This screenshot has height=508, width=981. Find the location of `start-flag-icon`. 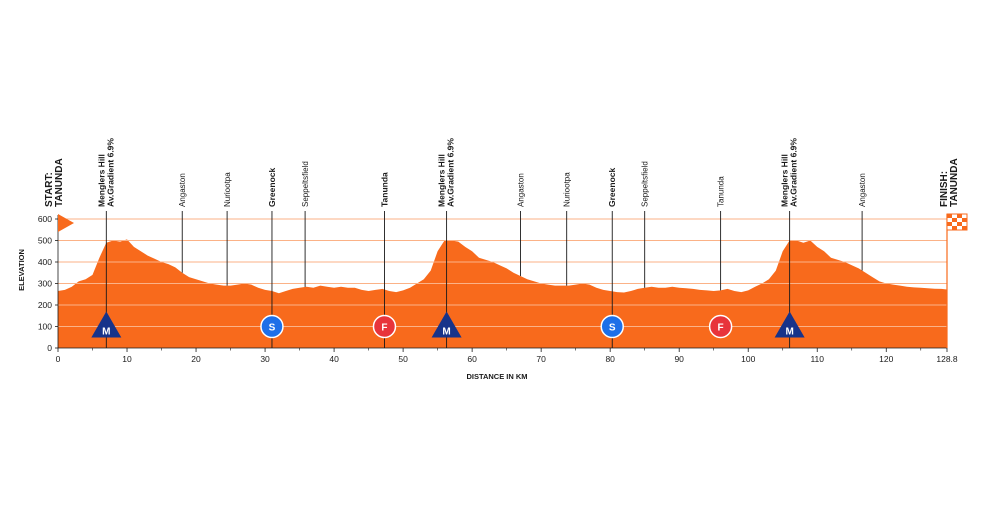

start-flag-icon is located at coordinates (66, 223).